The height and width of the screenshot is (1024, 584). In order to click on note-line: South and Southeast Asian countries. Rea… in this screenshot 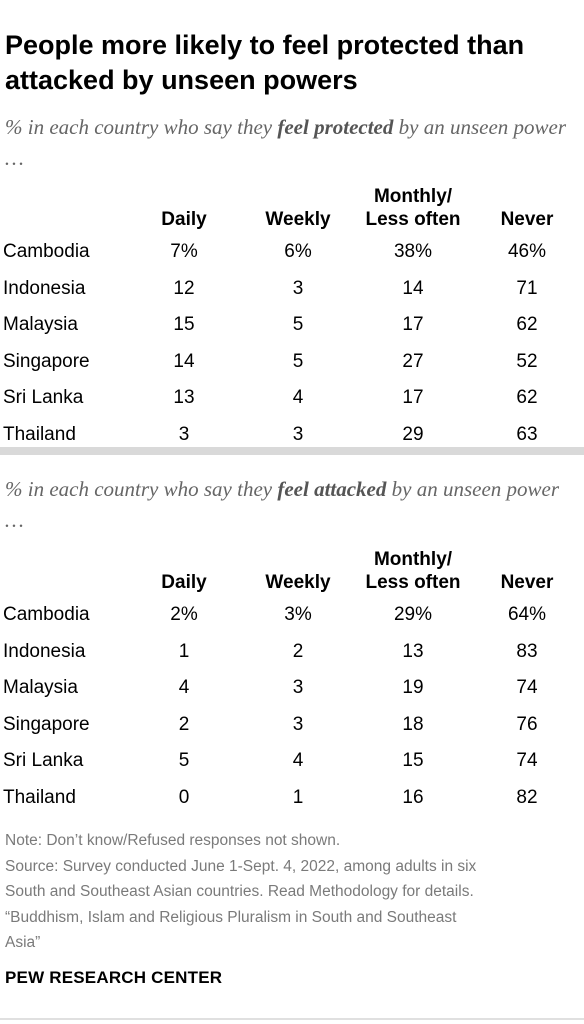, I will do `click(239, 891)`.